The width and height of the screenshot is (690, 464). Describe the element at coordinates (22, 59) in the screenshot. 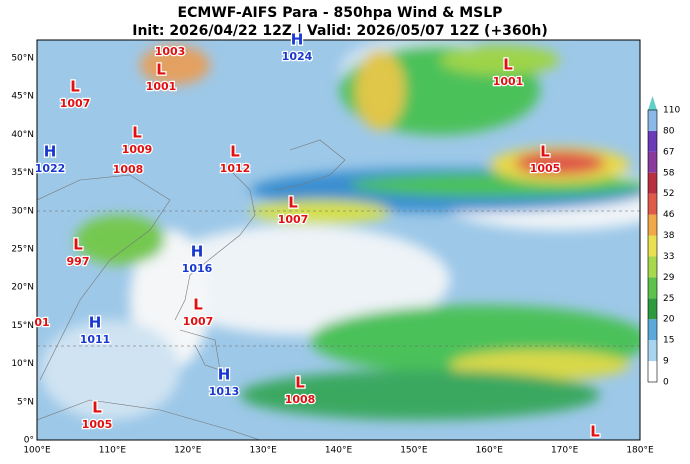

I see `latitude-label: 50°N` at that location.